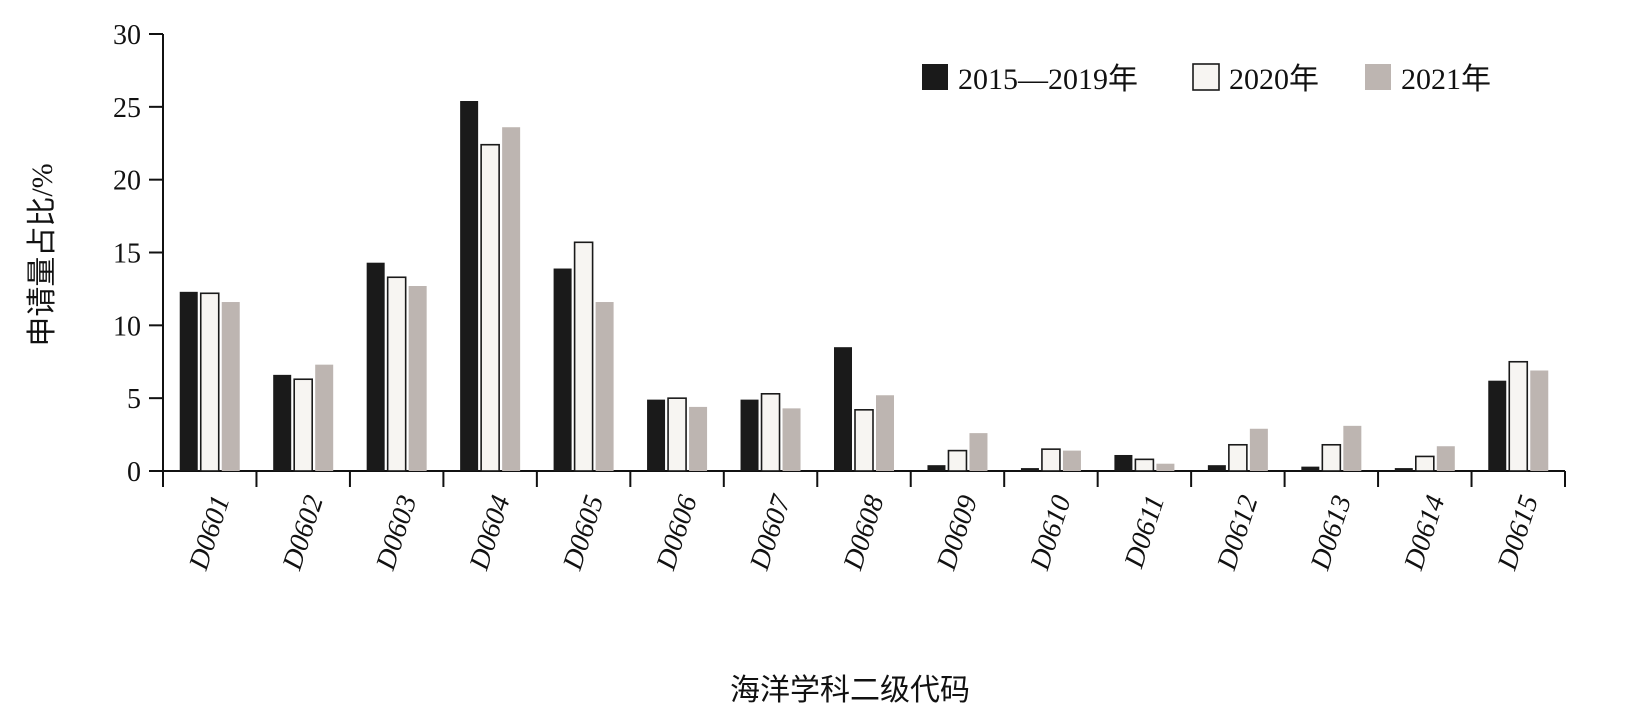 The height and width of the screenshot is (723, 1628). What do you see at coordinates (1048, 79) in the screenshot?
I see `legend-label: 2015—2019年` at bounding box center [1048, 79].